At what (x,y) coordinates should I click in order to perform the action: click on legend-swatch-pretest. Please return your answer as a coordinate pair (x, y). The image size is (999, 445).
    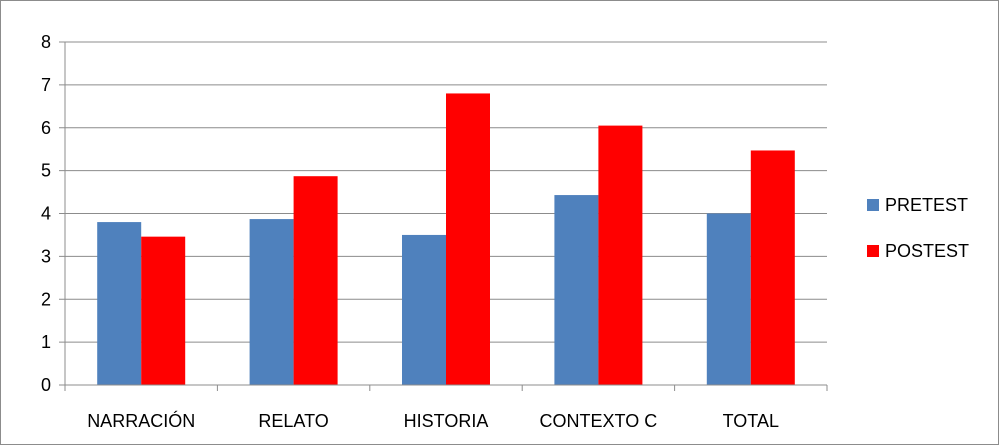
    Looking at the image, I should click on (873, 205).